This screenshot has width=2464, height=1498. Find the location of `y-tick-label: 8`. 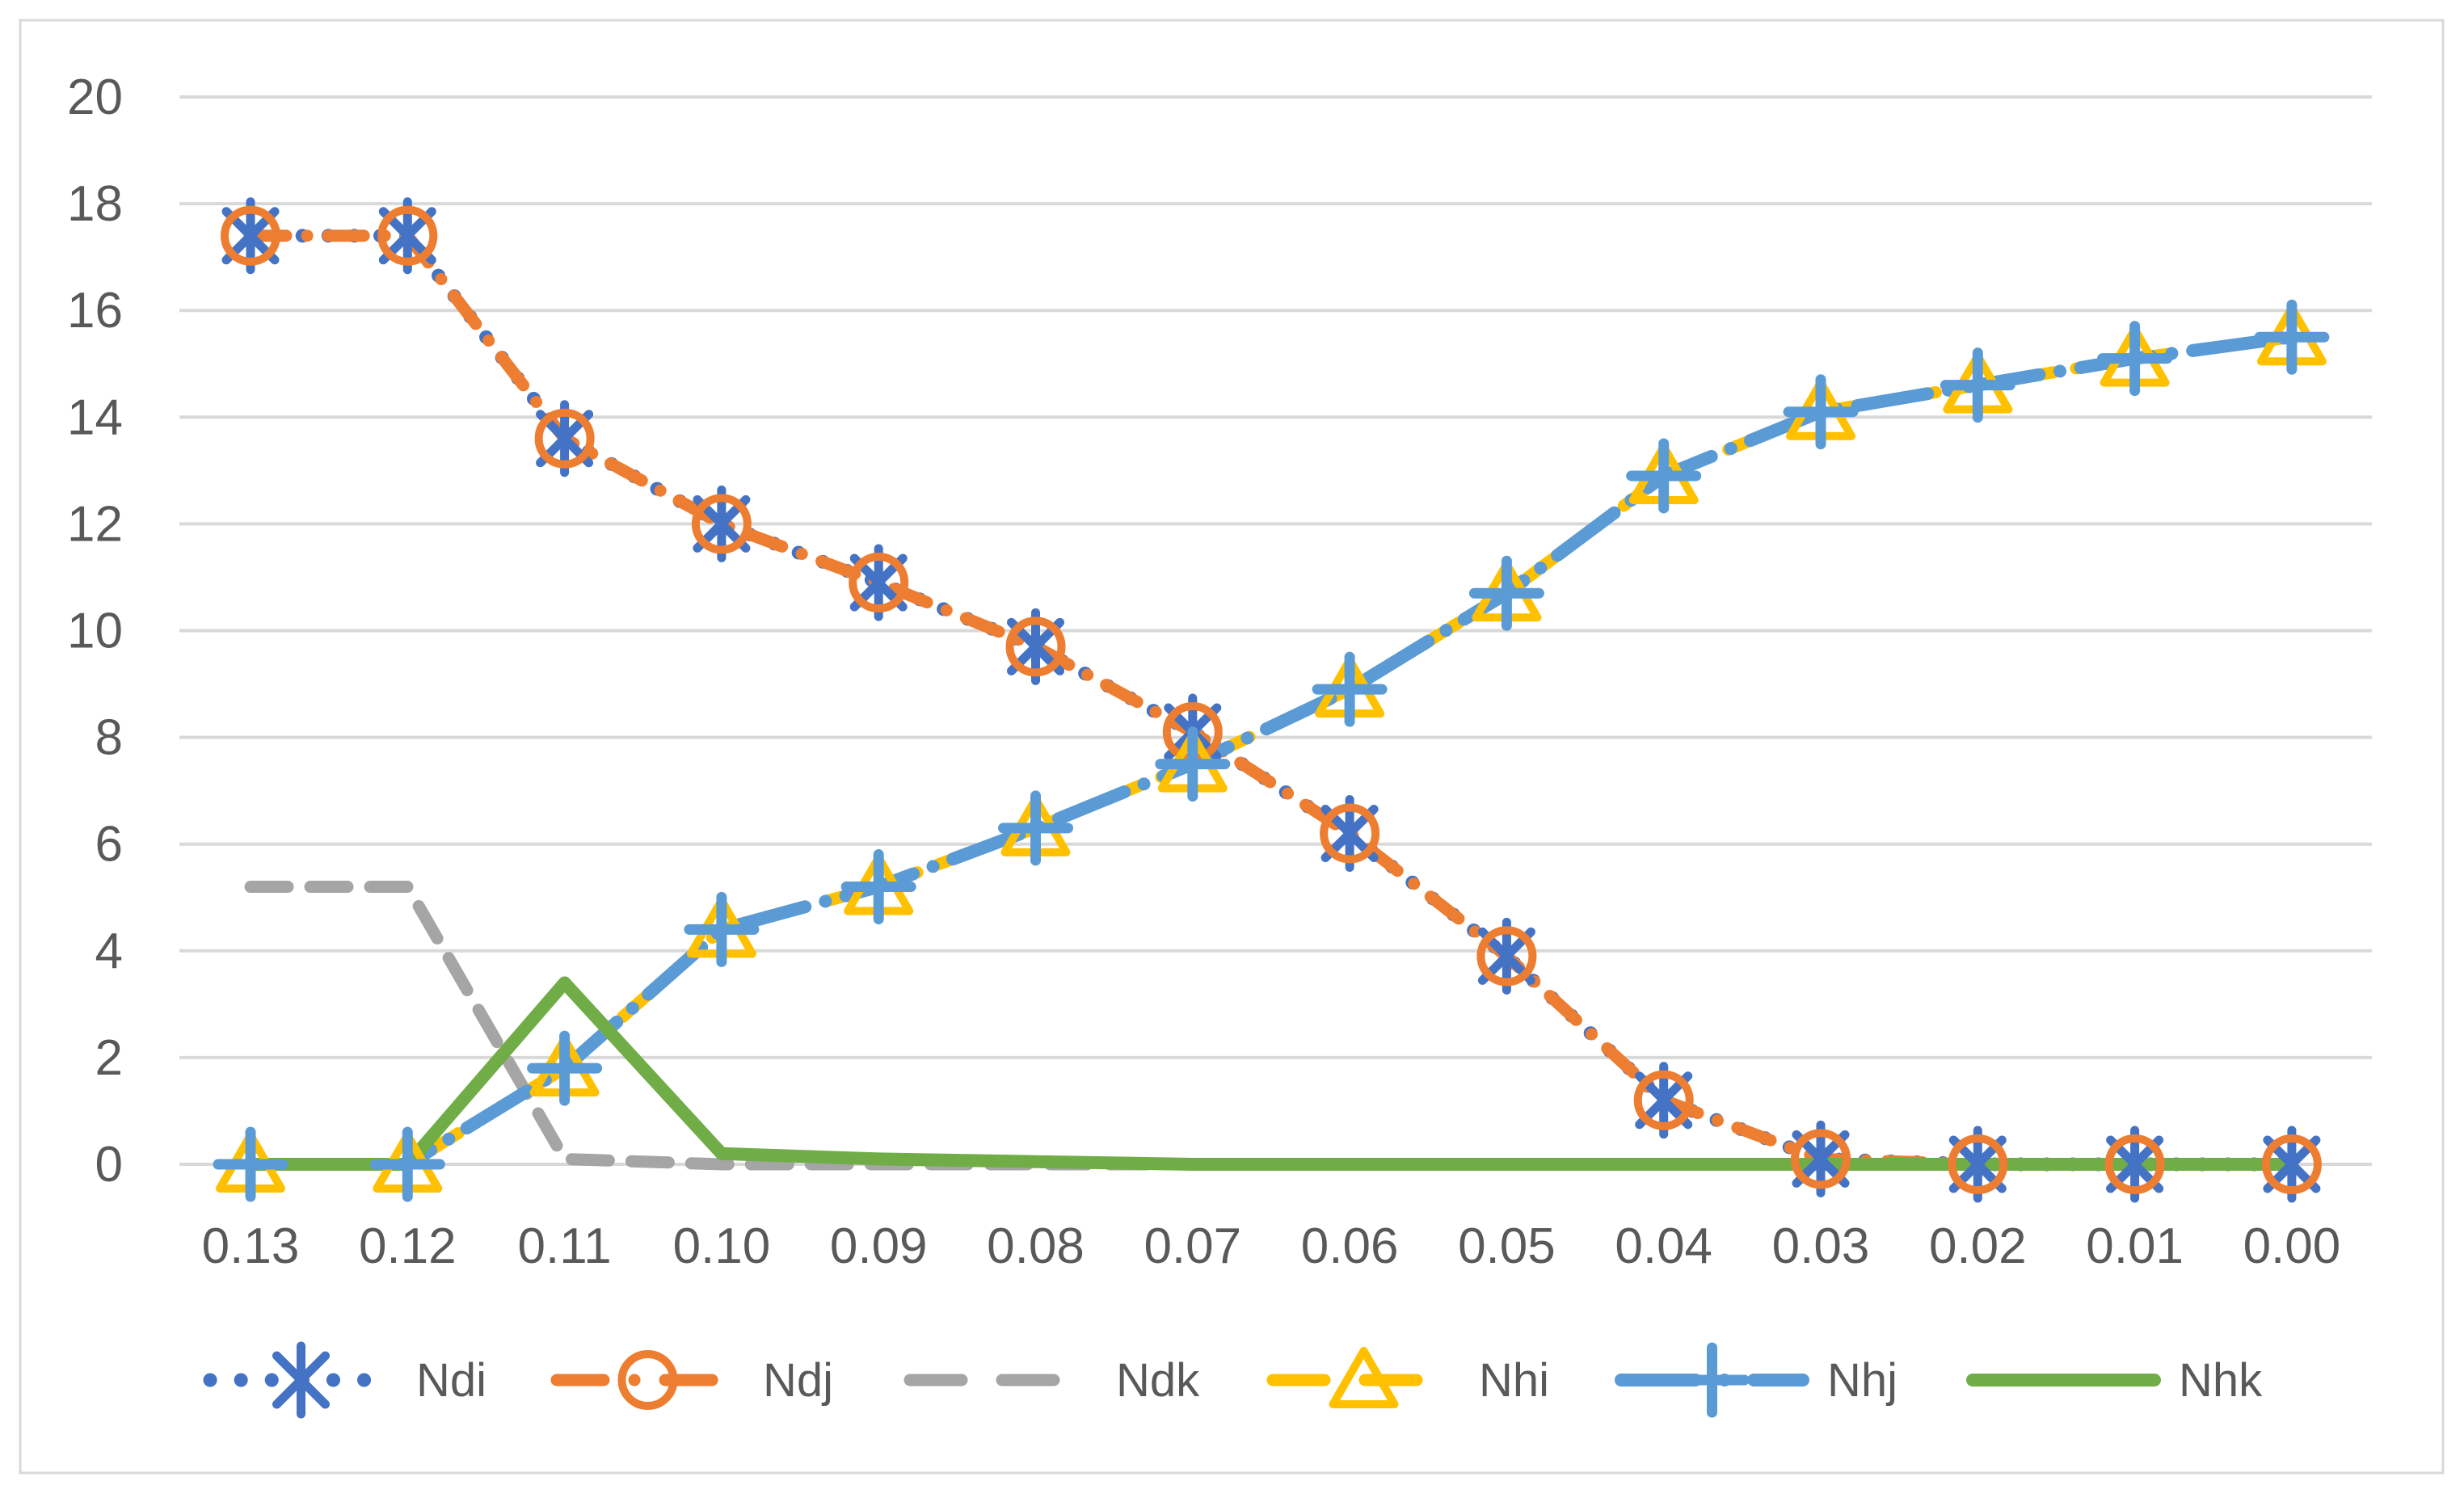

y-tick-label: 8 is located at coordinates (109, 738).